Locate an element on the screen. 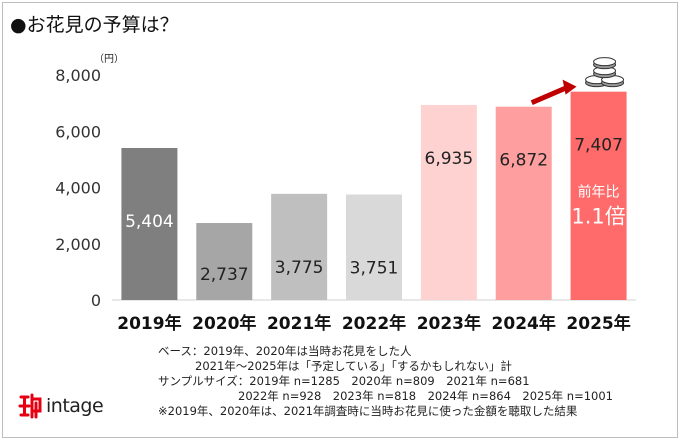 This screenshot has width=682, height=442. intage-logo-mark-icon is located at coordinates (30, 406).